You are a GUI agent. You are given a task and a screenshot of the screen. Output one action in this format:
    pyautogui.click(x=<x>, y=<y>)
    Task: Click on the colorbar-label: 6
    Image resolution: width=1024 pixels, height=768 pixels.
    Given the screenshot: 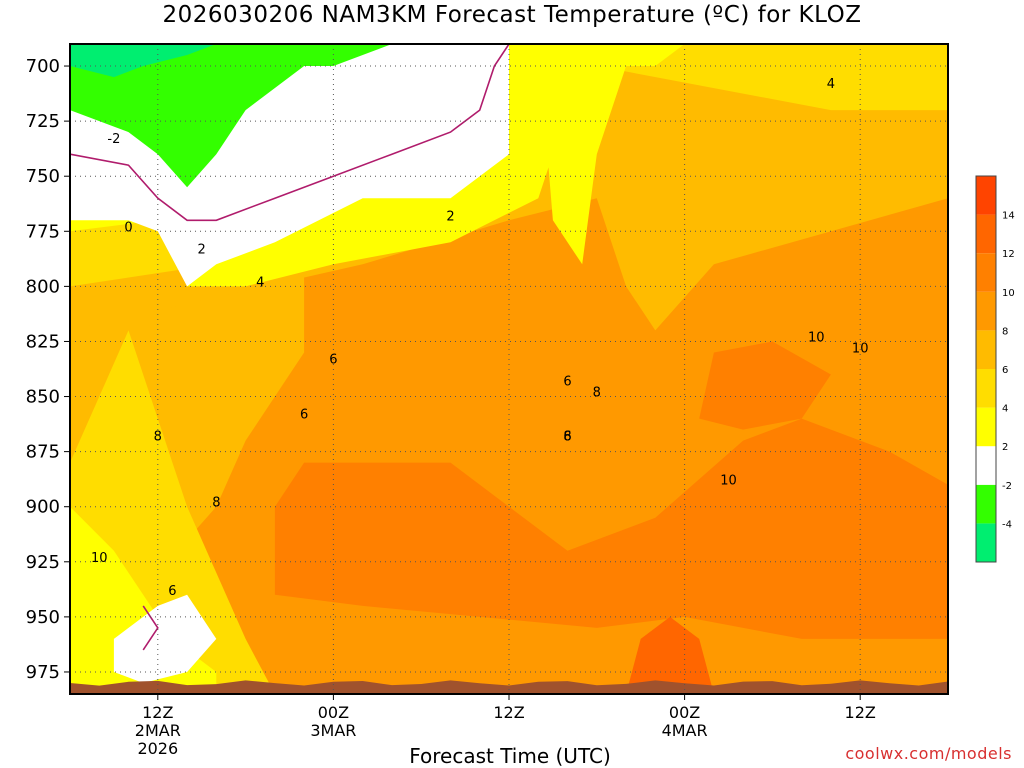 What is the action you would take?
    pyautogui.click(x=1005, y=370)
    